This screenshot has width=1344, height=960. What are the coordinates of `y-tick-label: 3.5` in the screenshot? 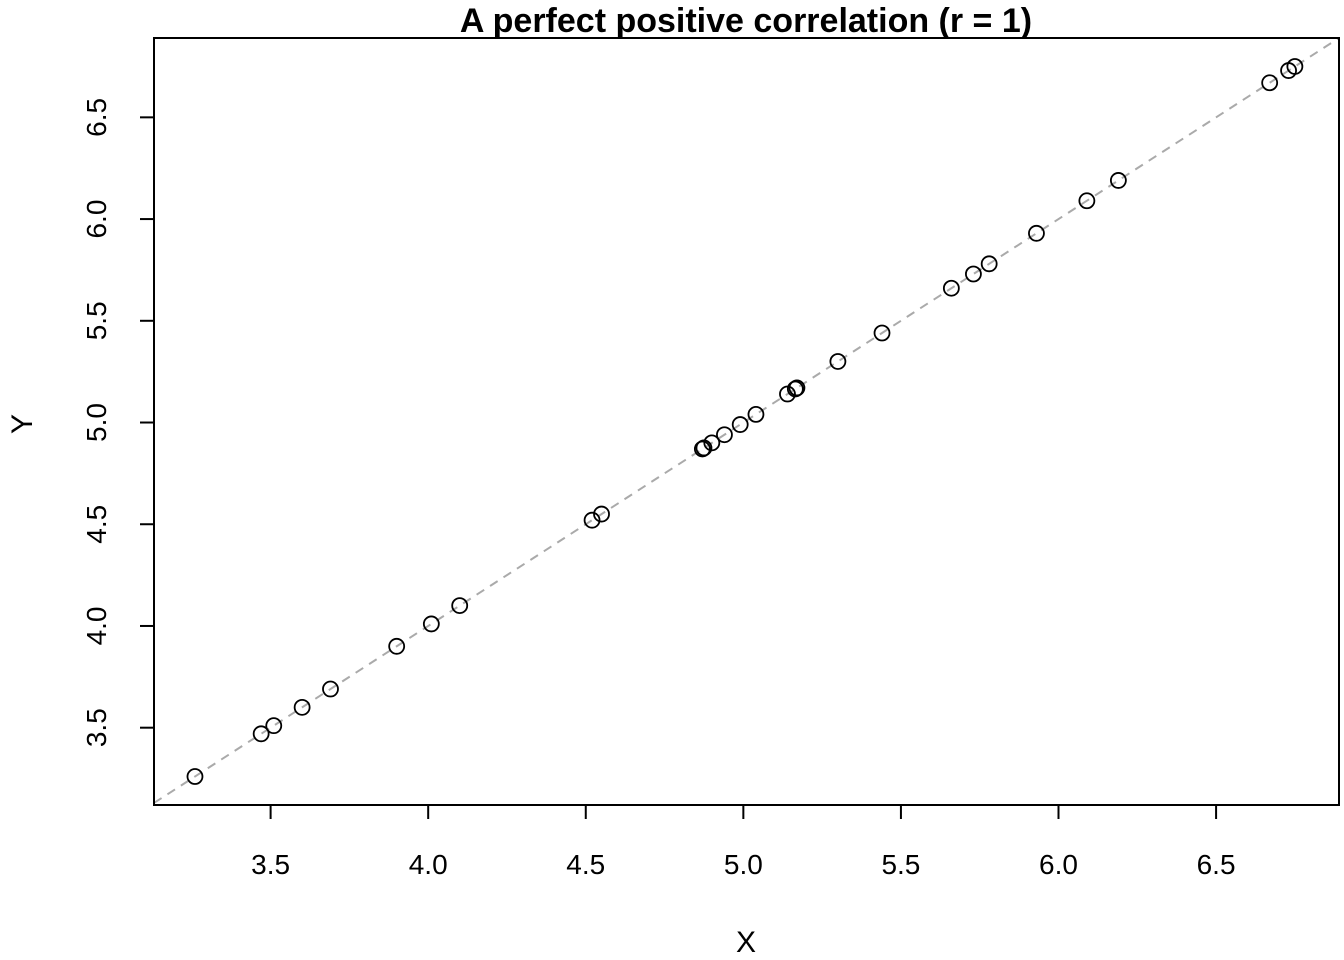 It's located at (96, 727).